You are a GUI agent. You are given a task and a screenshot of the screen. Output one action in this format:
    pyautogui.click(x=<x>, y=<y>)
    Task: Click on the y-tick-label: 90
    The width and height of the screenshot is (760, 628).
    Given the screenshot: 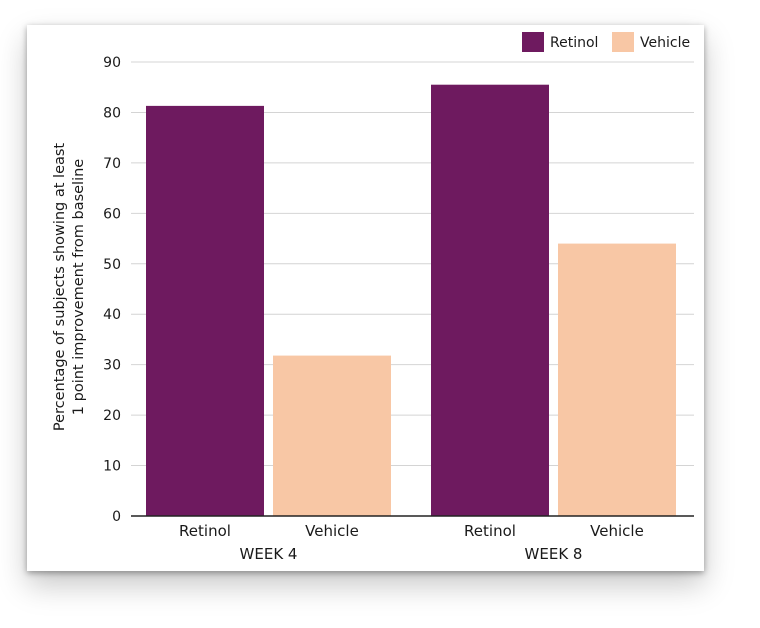 What is the action you would take?
    pyautogui.click(x=112, y=63)
    